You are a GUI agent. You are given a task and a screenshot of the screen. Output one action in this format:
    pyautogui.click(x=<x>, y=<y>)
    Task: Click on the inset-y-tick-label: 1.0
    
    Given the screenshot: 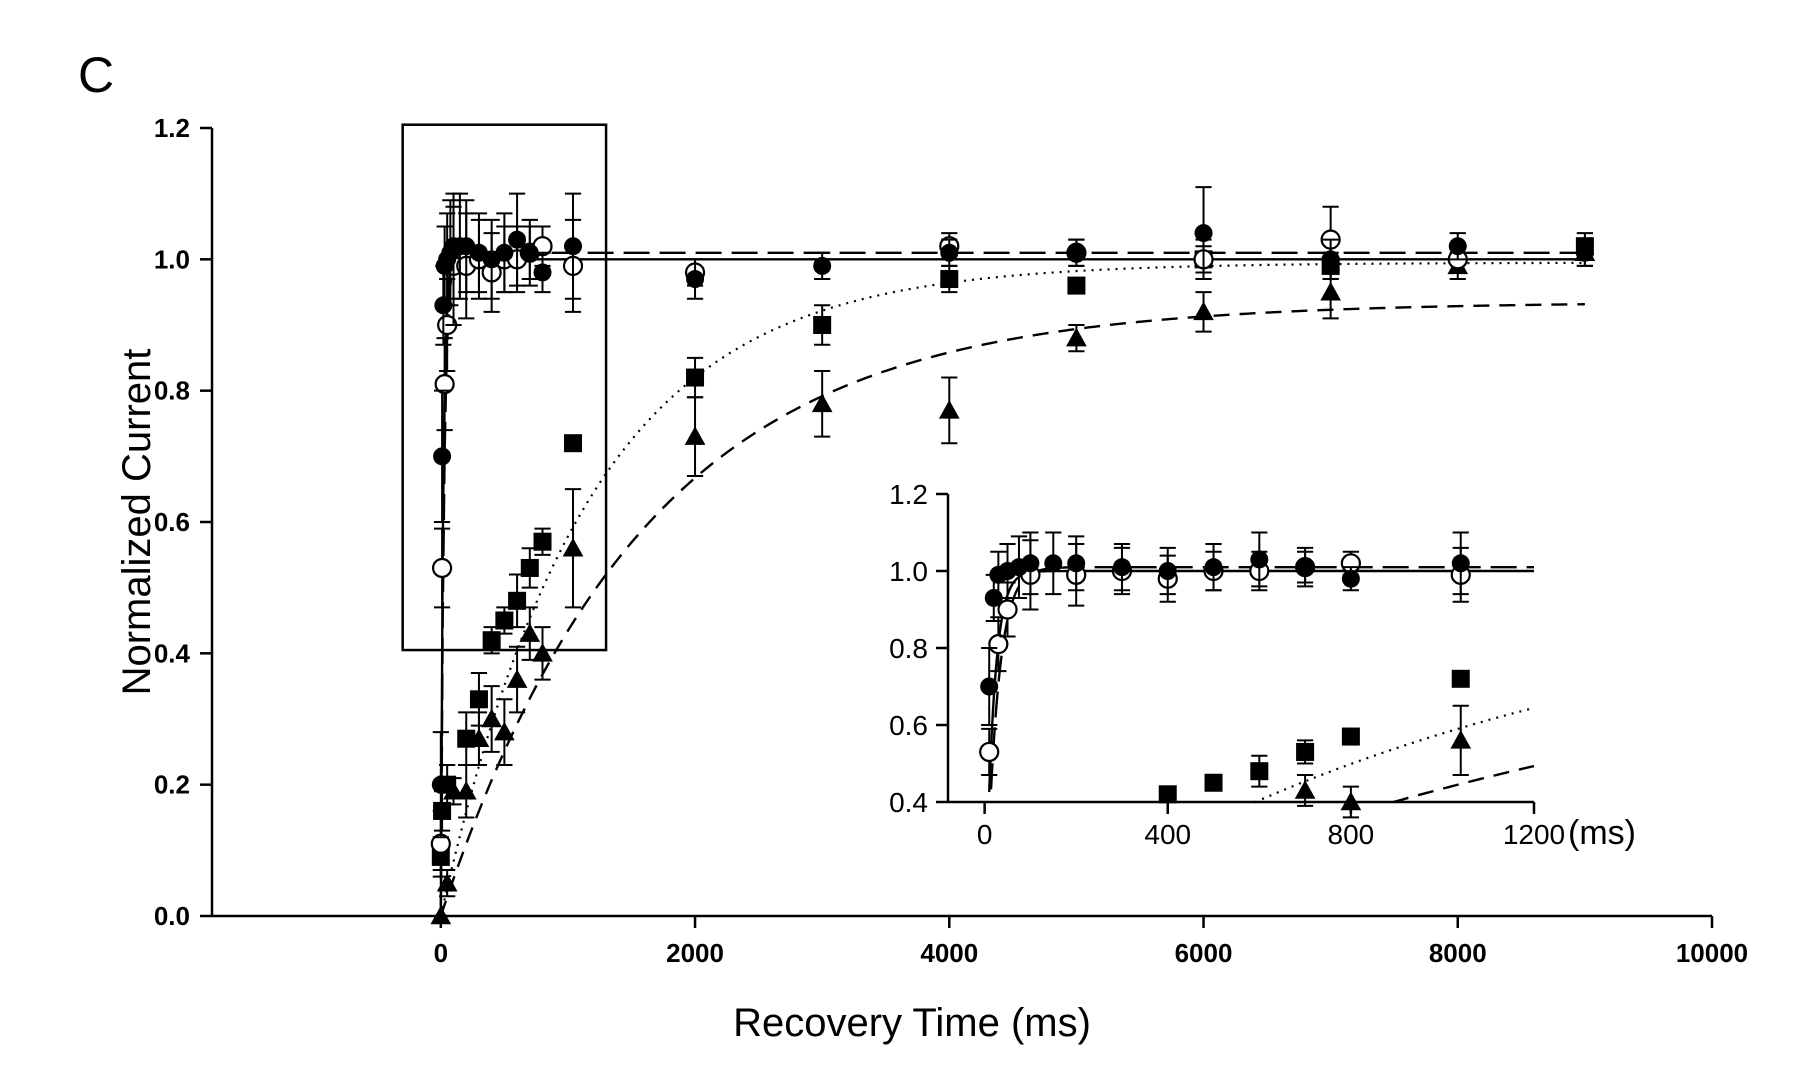 What is the action you would take?
    pyautogui.click(x=908, y=571)
    